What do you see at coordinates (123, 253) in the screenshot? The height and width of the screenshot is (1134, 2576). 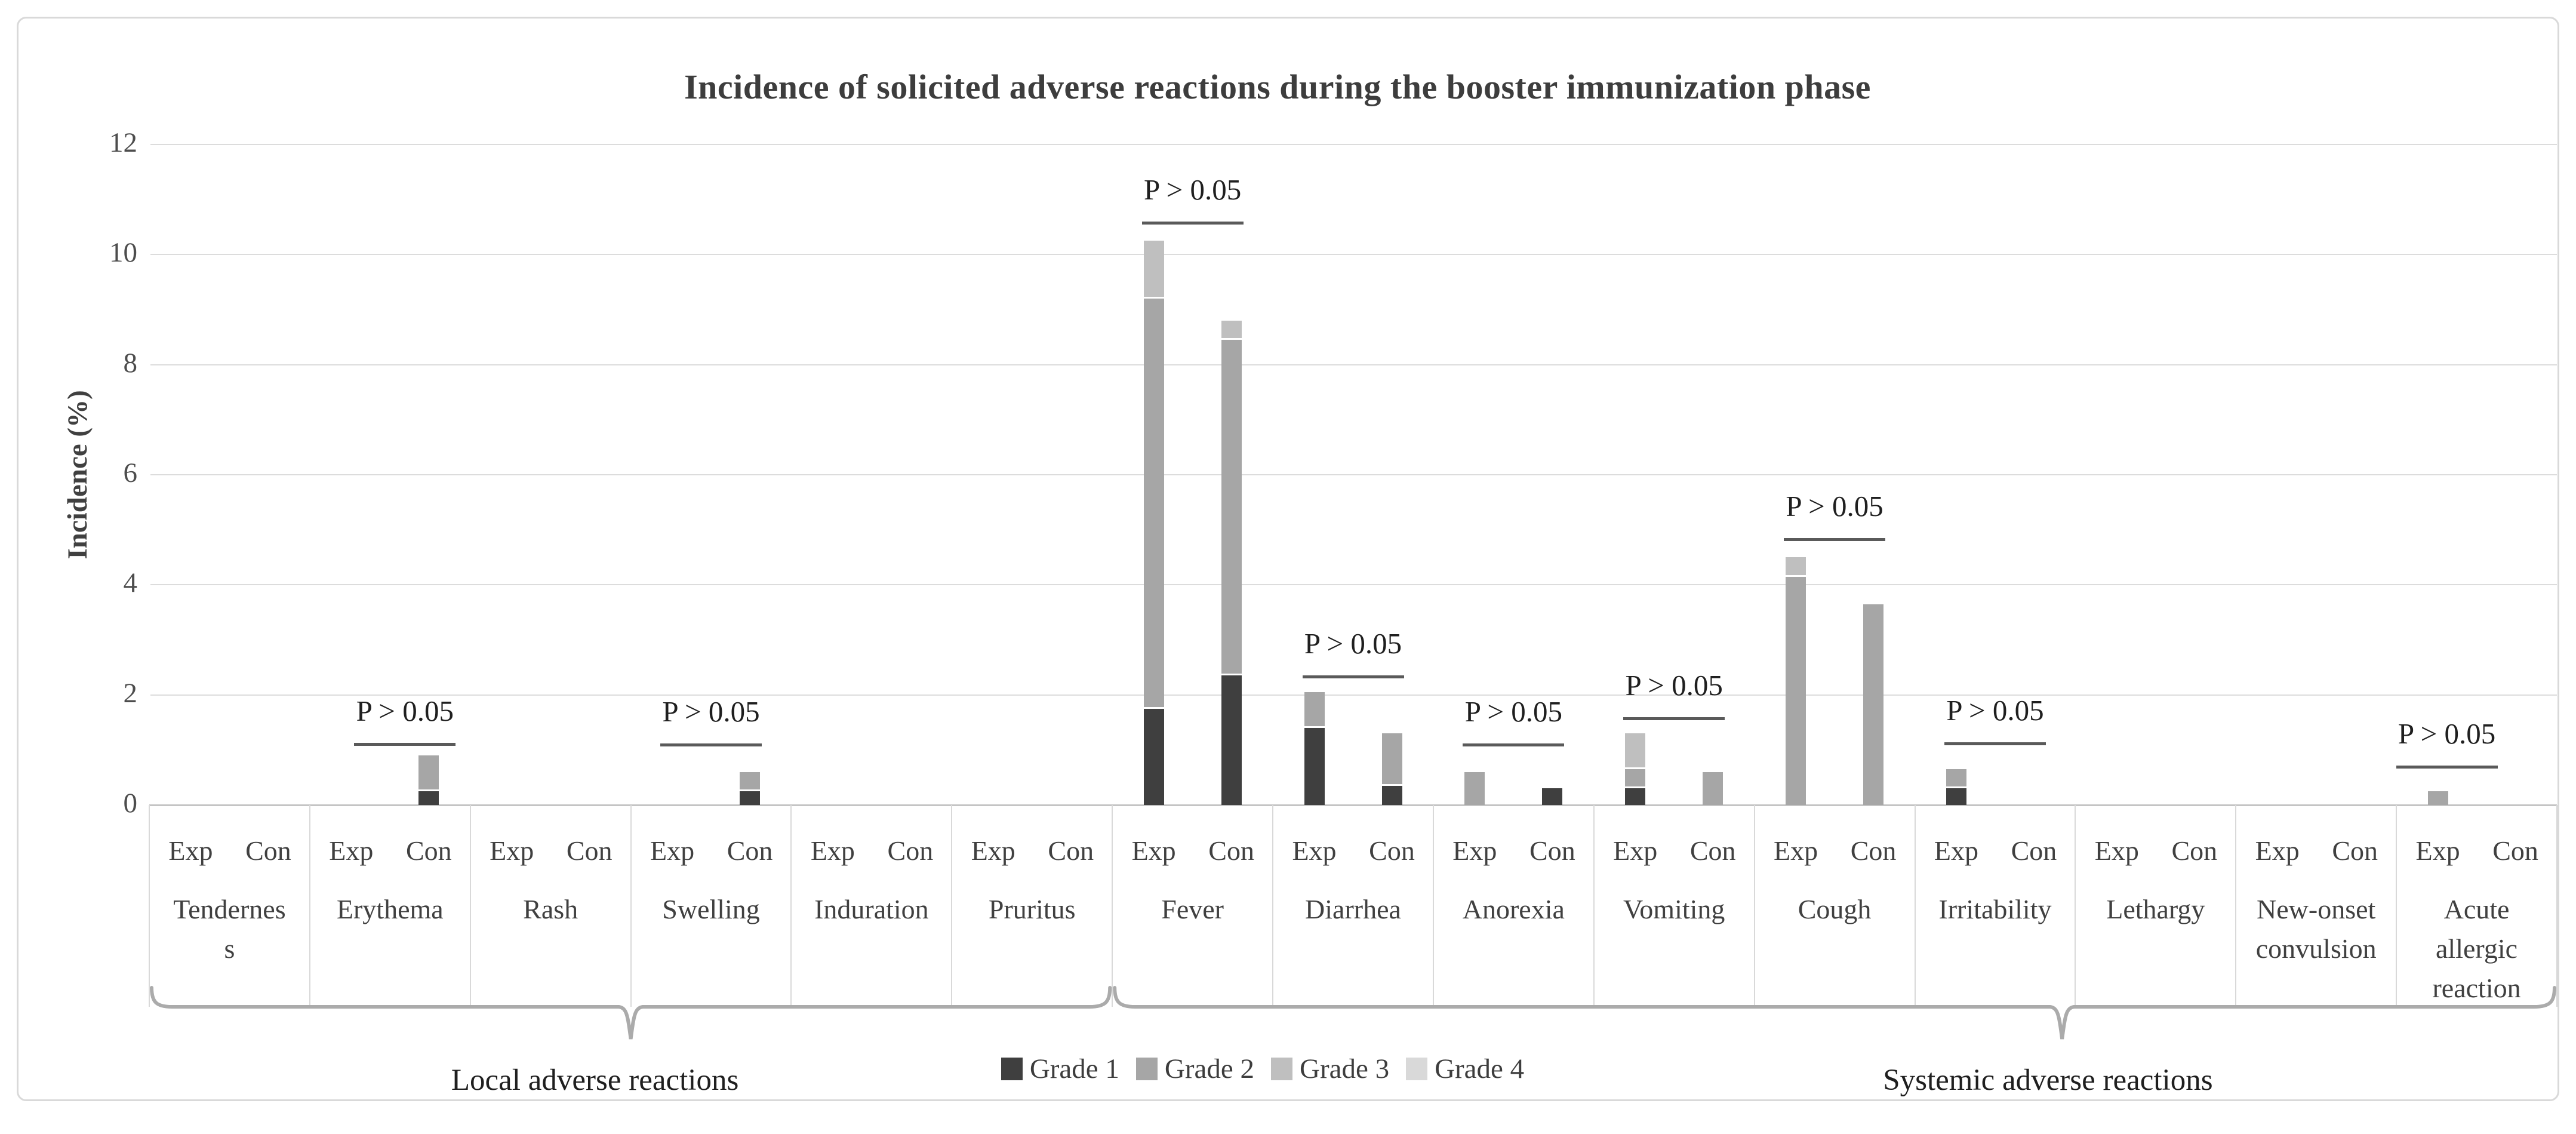 I see `y-tick-label: 10` at bounding box center [123, 253].